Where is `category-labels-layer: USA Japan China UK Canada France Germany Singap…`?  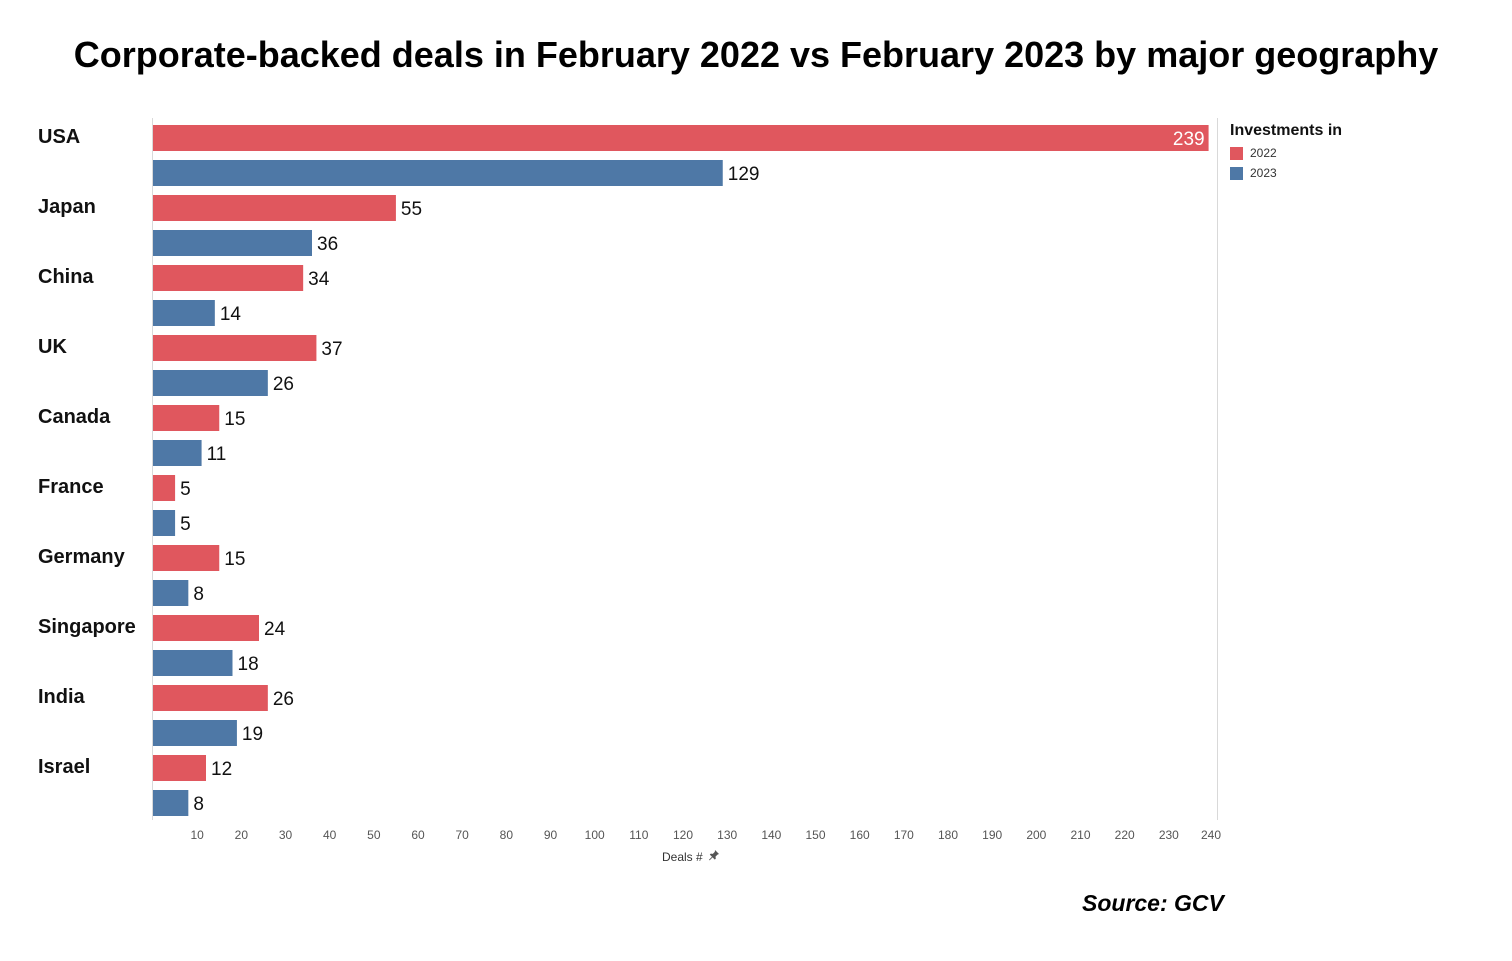
category-labels-layer: USA Japan China UK Canada France Germany Singap… is located at coordinates (87, 452).